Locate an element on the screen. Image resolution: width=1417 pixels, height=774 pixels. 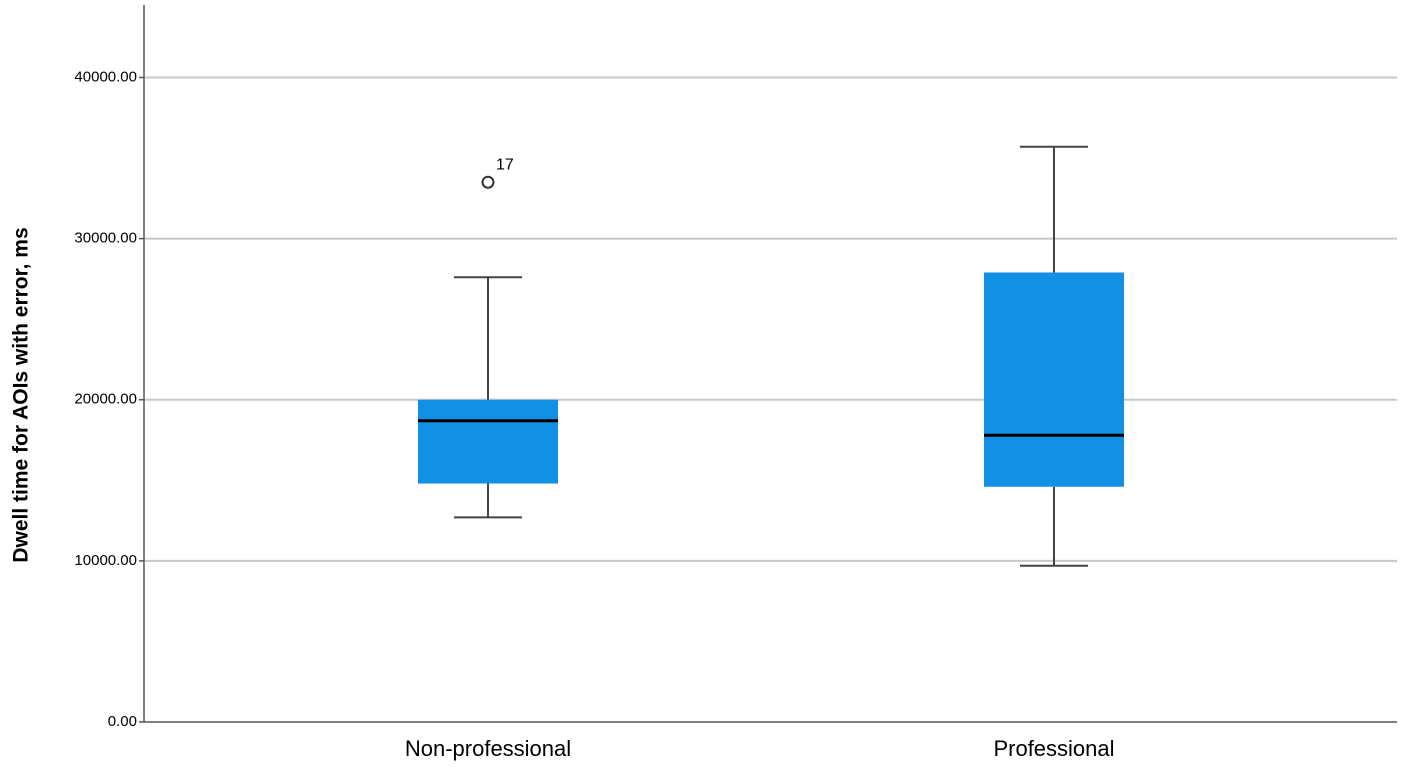
y-axis-label: Dwell time for AOIs with error, ms is located at coordinates (21, 394).